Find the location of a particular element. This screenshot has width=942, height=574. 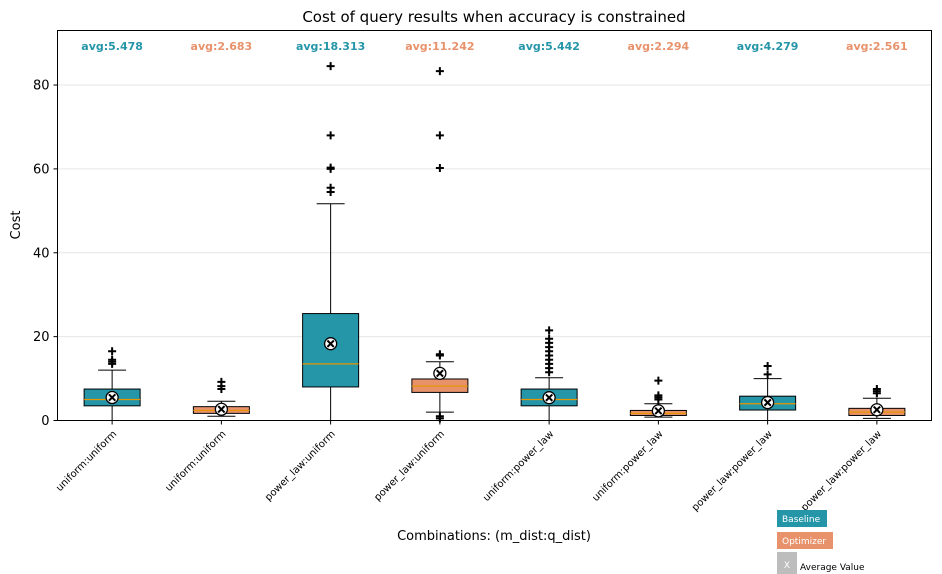

legend-swatch-baseline is located at coordinates (802, 518).